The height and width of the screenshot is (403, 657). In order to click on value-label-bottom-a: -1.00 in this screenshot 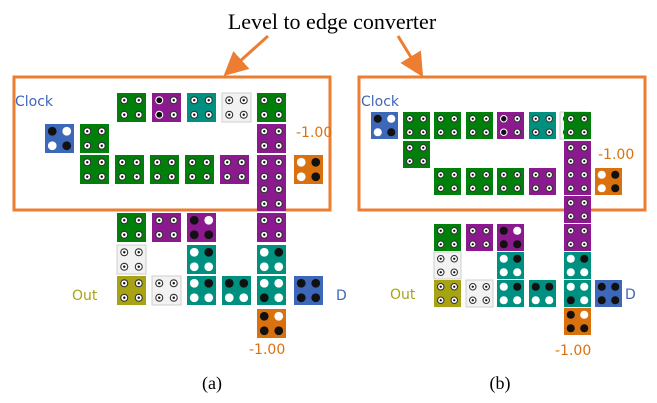, I will do `click(267, 350)`.